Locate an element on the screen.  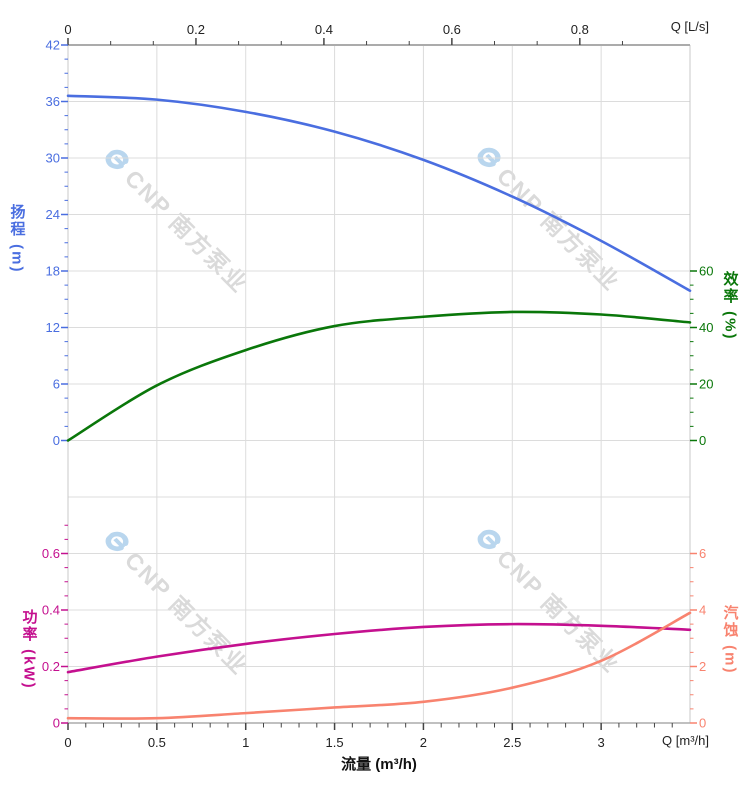
npsh-curve is located at coordinates (379, 665).